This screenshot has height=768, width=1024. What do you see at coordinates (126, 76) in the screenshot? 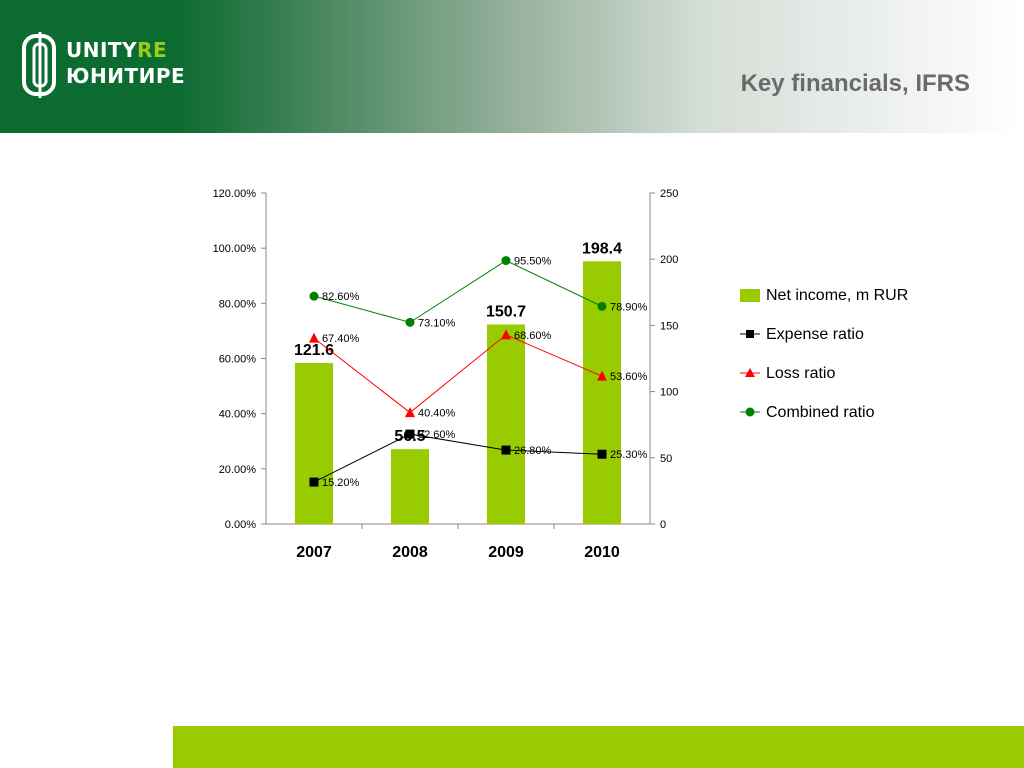
I see `logo-text-cyrillic: ЮНИТИРЕ` at bounding box center [126, 76].